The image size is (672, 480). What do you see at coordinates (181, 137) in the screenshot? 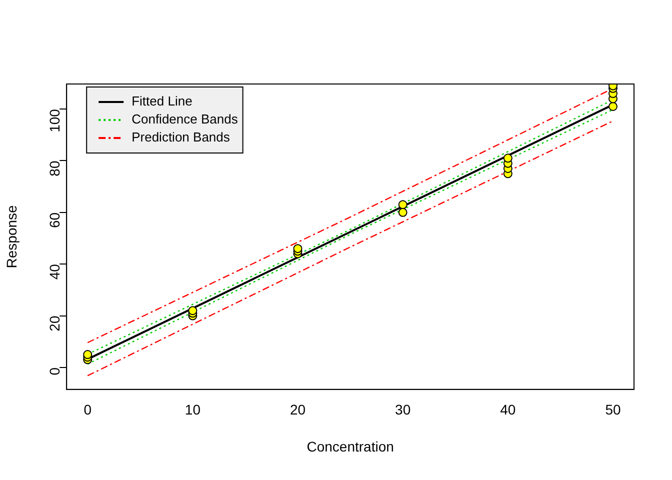
I see `legend-label: Prediction Bands` at bounding box center [181, 137].